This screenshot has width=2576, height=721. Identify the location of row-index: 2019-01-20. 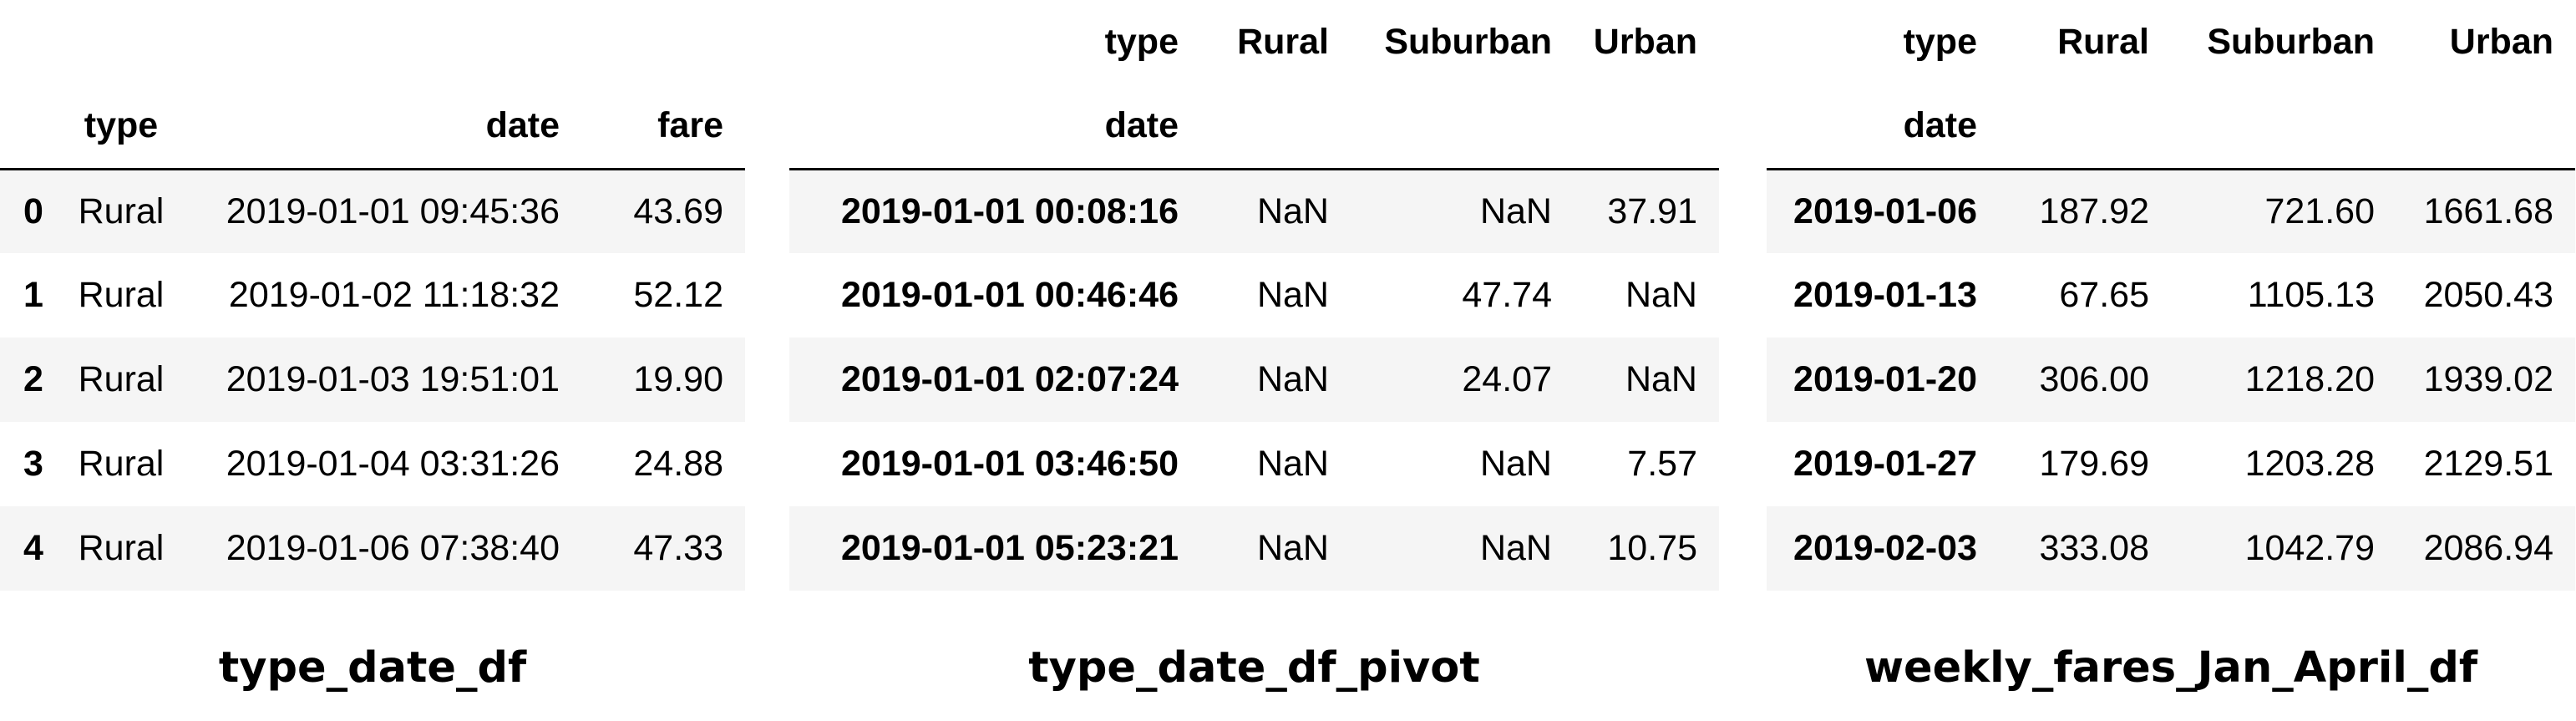
(1887, 380).